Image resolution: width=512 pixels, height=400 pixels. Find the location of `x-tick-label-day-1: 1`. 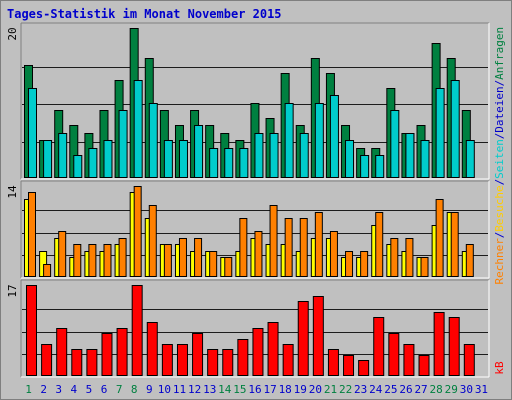

x-tick-label-day-1: 1 is located at coordinates (28, 389).